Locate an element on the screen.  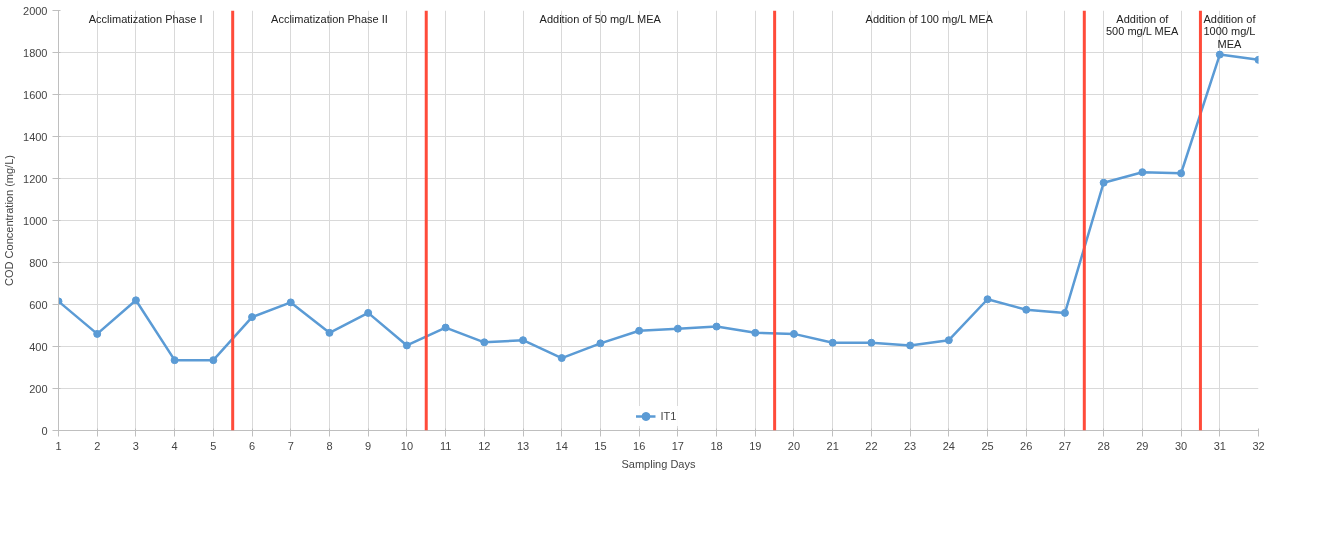
x-tick-label: 1 is located at coordinates (58, 445).